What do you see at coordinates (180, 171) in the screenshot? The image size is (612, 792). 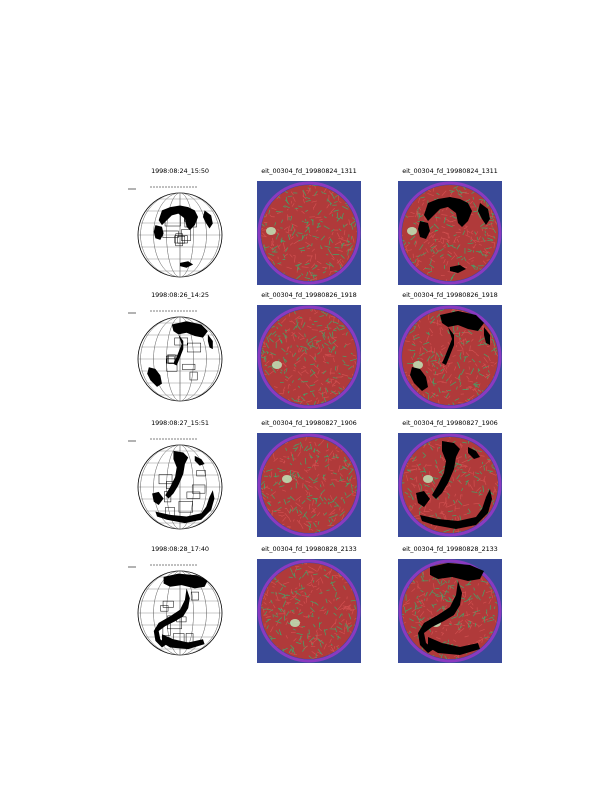 I see `panel-caption: 1998:08:24_15:50` at bounding box center [180, 171].